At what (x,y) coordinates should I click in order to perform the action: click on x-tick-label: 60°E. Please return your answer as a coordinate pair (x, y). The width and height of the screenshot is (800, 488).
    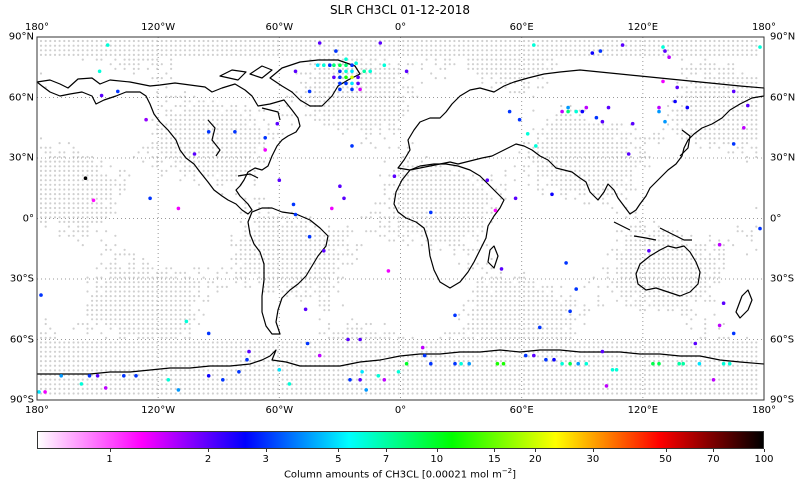
    Looking at the image, I should click on (521, 410).